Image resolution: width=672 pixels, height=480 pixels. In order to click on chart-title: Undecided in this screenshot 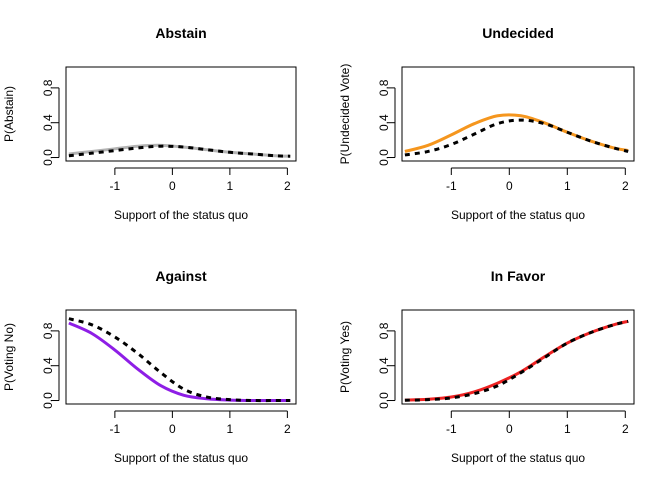, I will do `click(518, 33)`.